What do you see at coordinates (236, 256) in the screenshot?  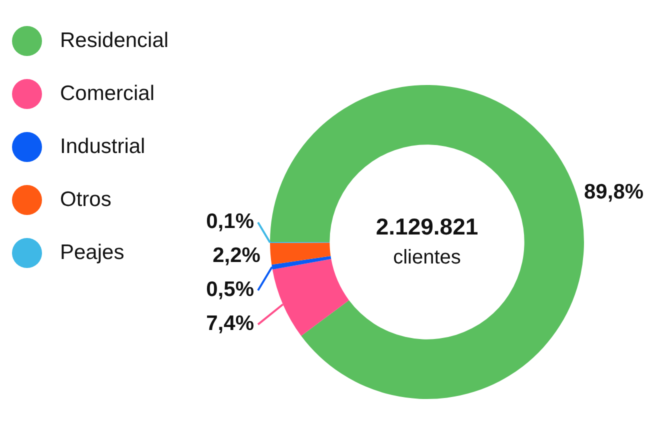 I see `data-label: 2,2%` at bounding box center [236, 256].